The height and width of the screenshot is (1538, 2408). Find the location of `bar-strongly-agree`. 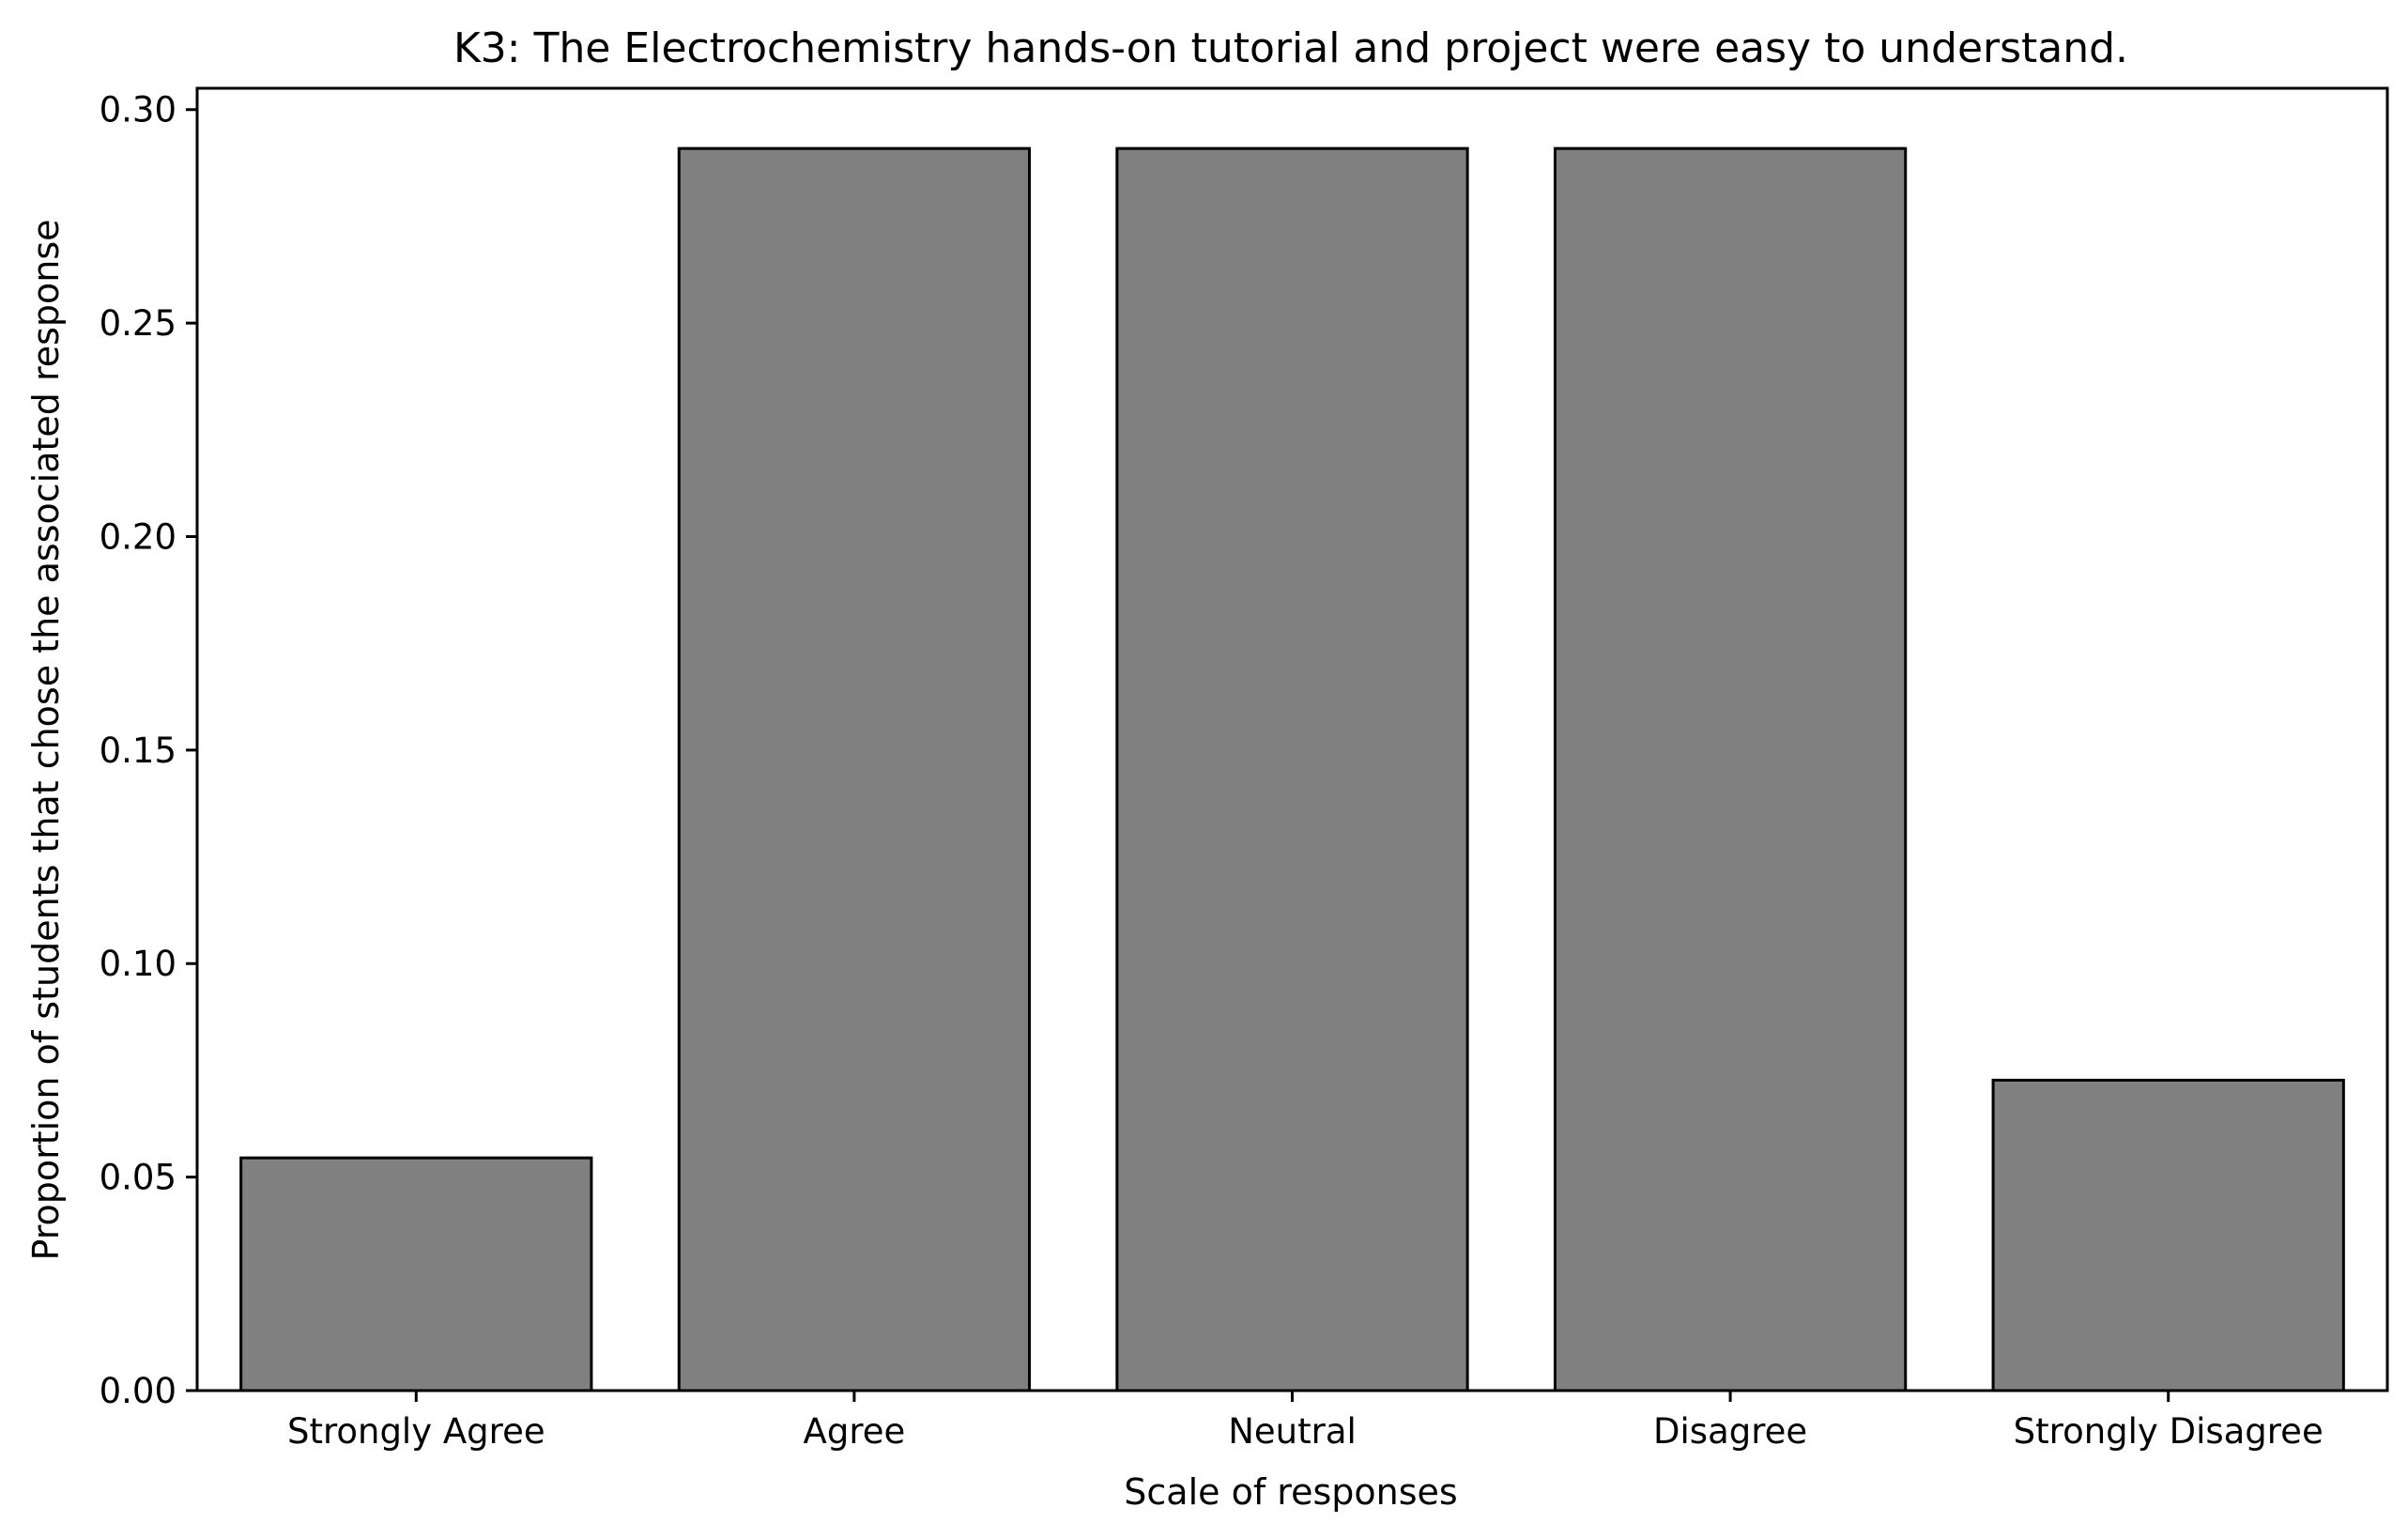

bar-strongly-agree is located at coordinates (416, 1274).